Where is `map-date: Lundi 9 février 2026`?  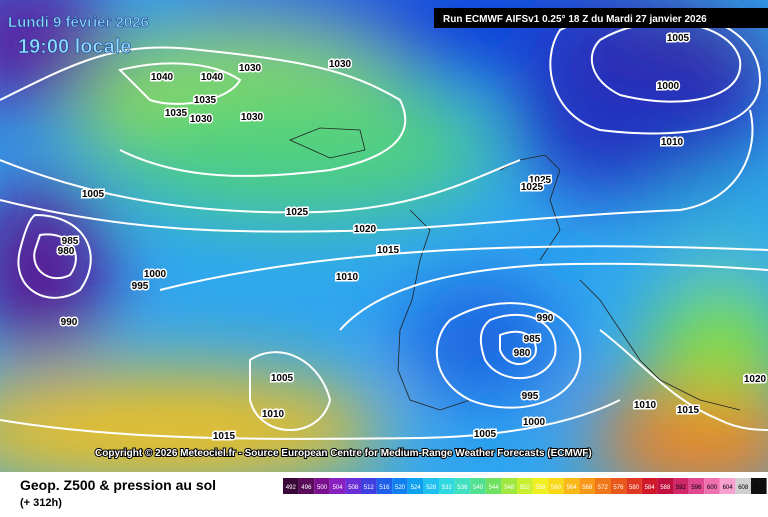 map-date: Lundi 9 février 2026 is located at coordinates (78, 22).